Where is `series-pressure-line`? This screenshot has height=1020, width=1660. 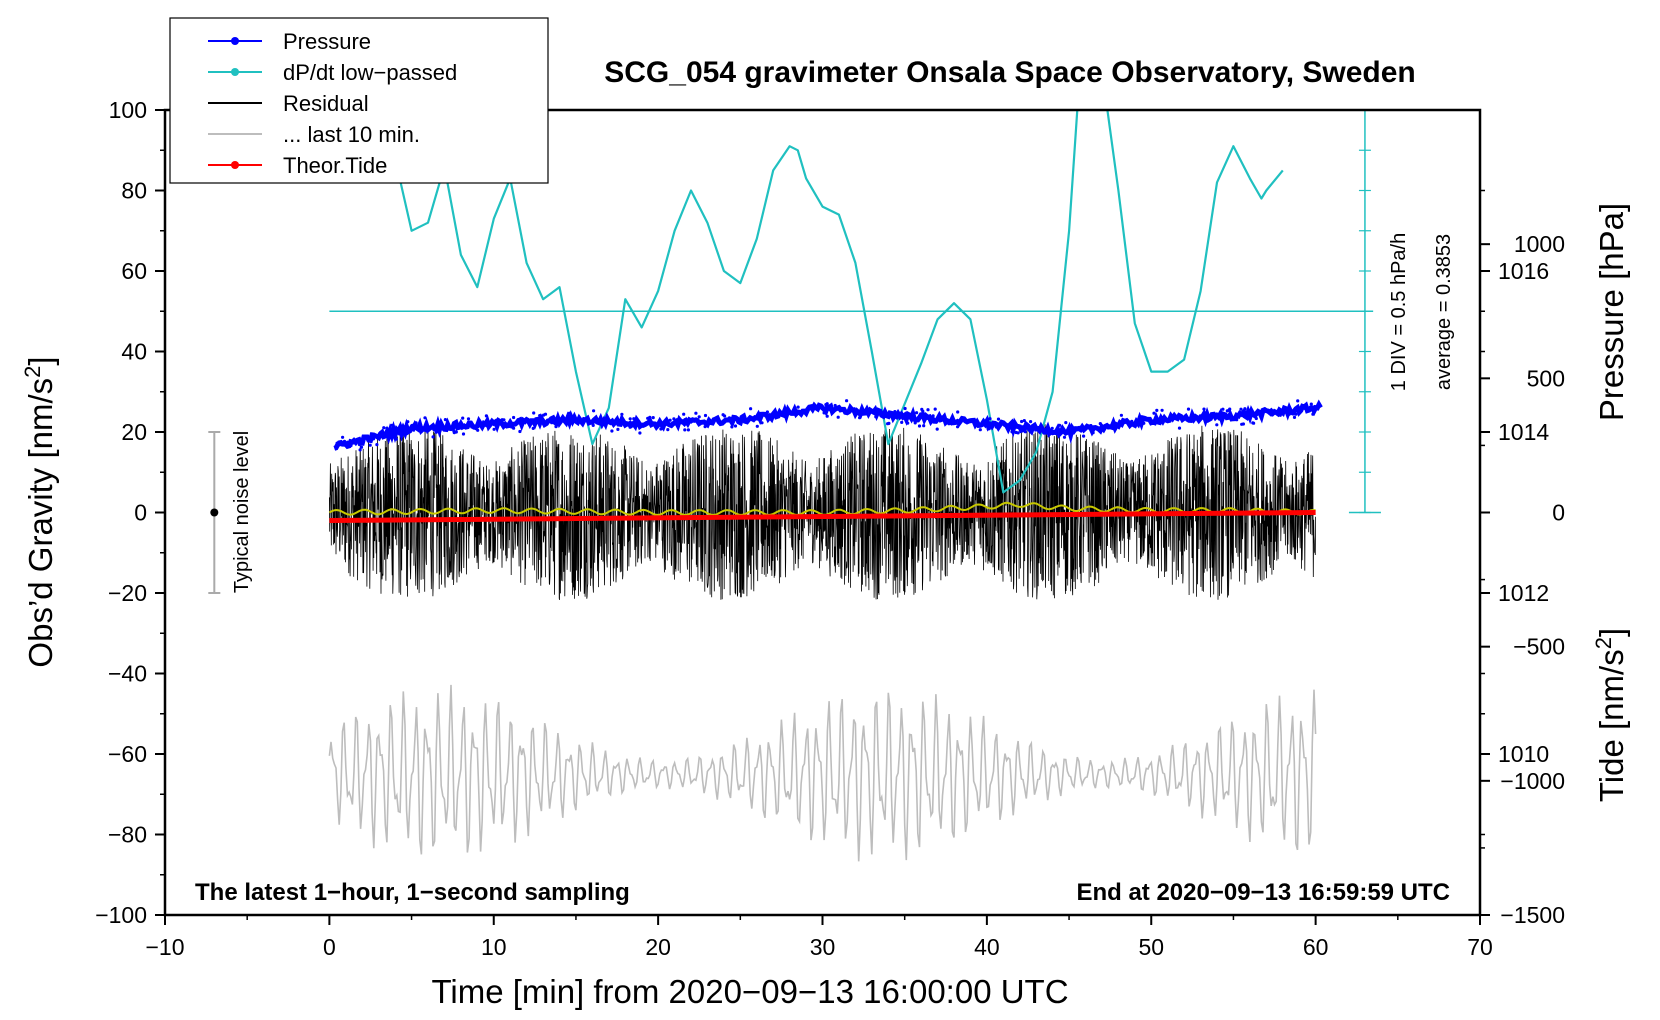
series-pressure-line is located at coordinates (828, 425).